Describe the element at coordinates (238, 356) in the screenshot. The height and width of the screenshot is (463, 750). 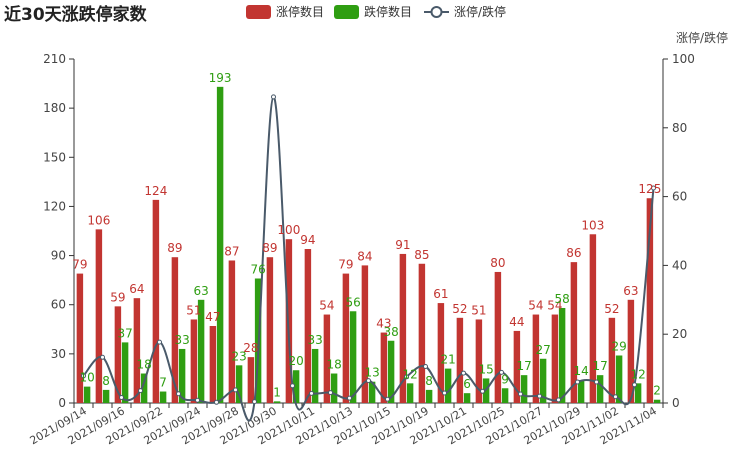
I see `data-label-limit-down: 23` at that location.